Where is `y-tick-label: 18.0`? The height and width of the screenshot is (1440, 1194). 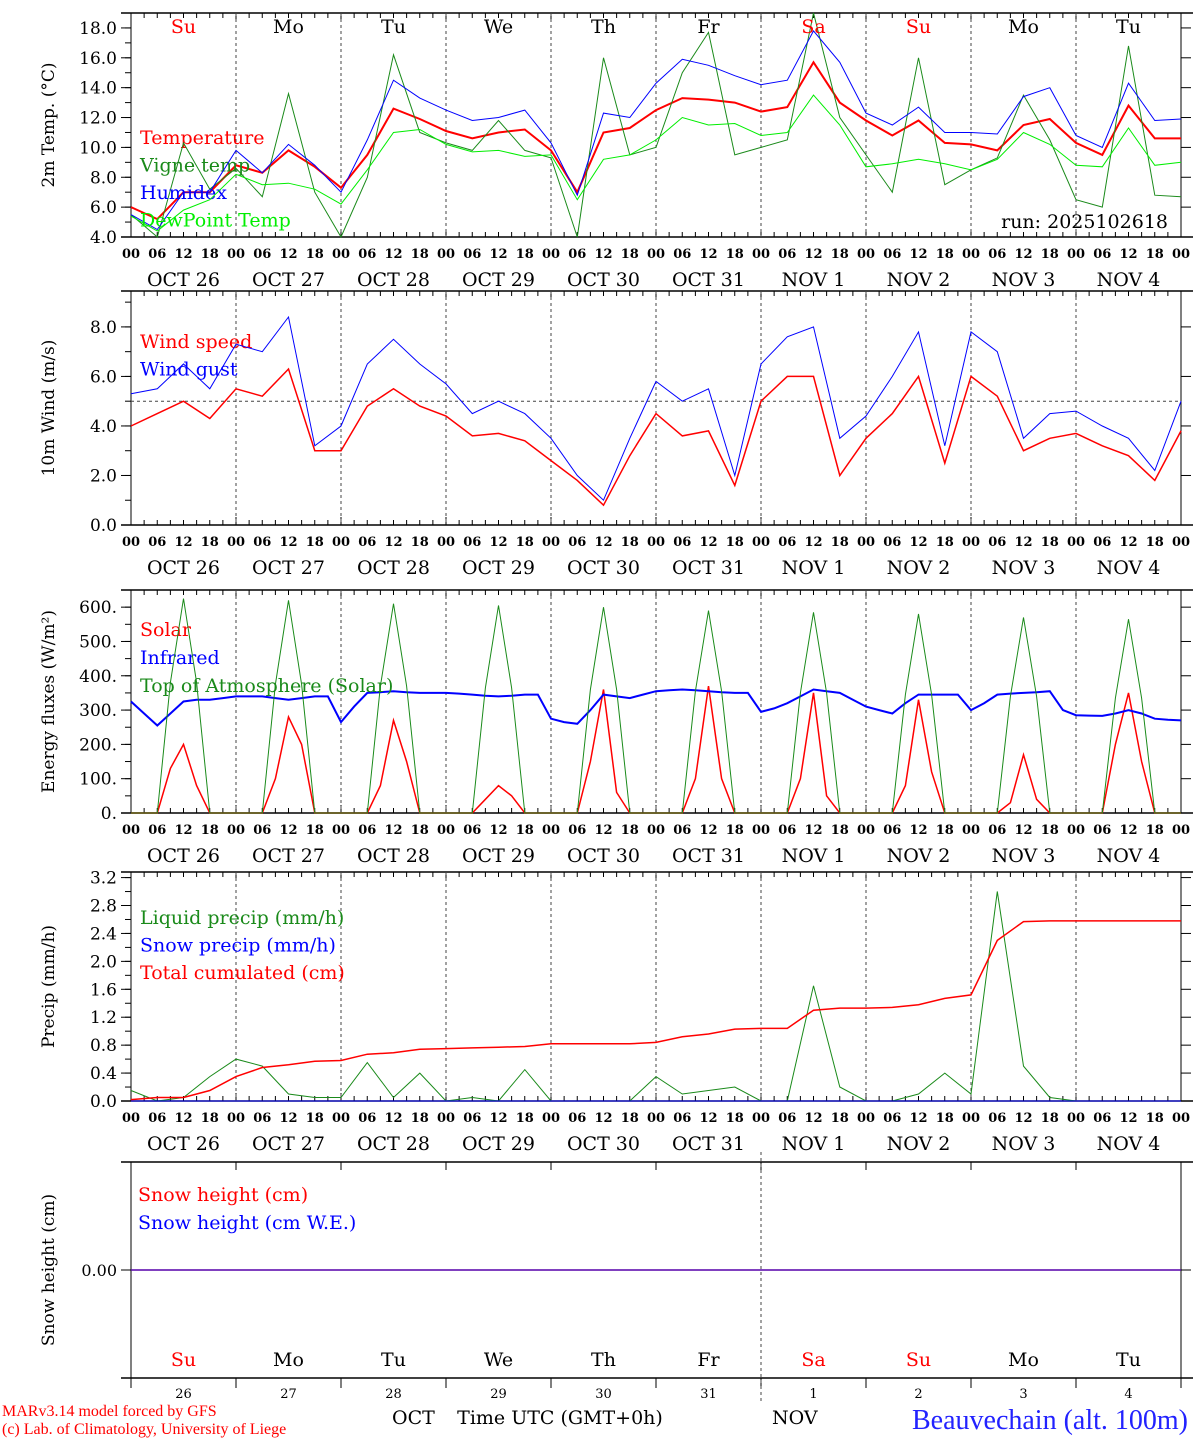
y-tick-label: 18.0 is located at coordinates (98, 29).